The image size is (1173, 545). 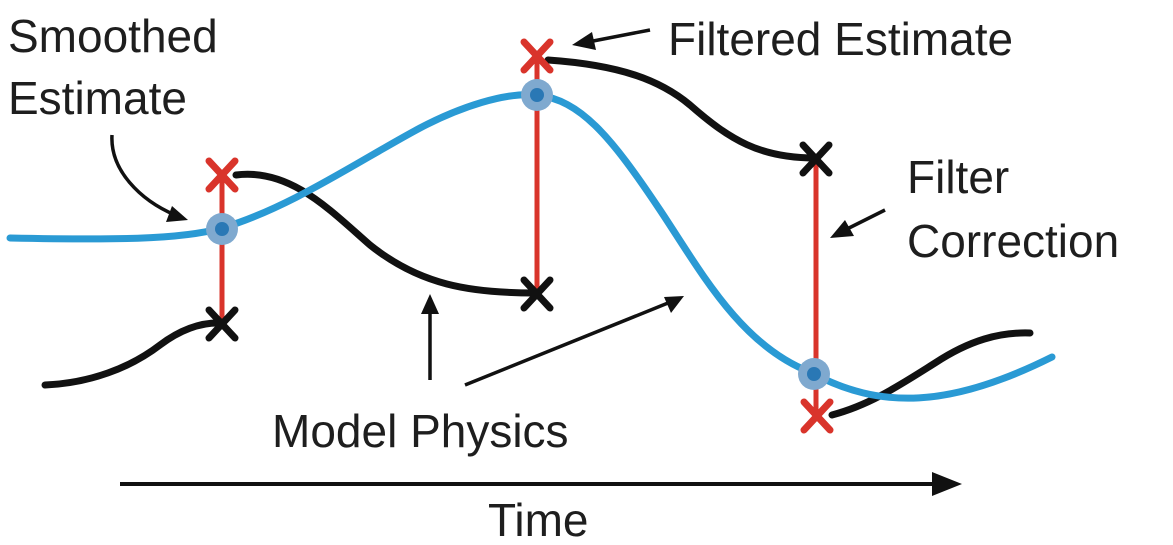 What do you see at coordinates (958, 177) in the screenshot?
I see `filter-correction-label-line1: Filter` at bounding box center [958, 177].